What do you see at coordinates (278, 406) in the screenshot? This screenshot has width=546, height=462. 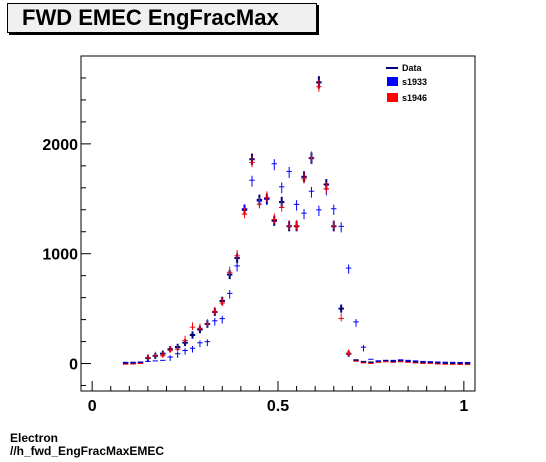 I see `x-tick-label: 0.5` at bounding box center [278, 406].